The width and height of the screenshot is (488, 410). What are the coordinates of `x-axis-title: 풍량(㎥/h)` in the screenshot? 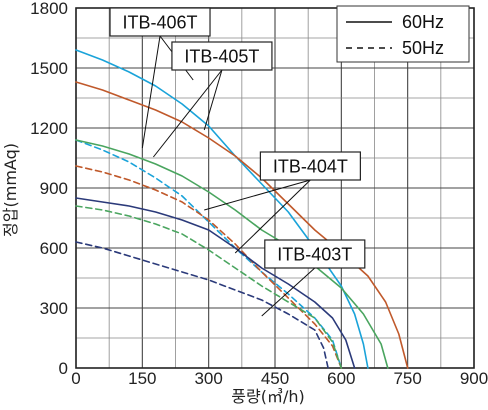 It's located at (267, 396).